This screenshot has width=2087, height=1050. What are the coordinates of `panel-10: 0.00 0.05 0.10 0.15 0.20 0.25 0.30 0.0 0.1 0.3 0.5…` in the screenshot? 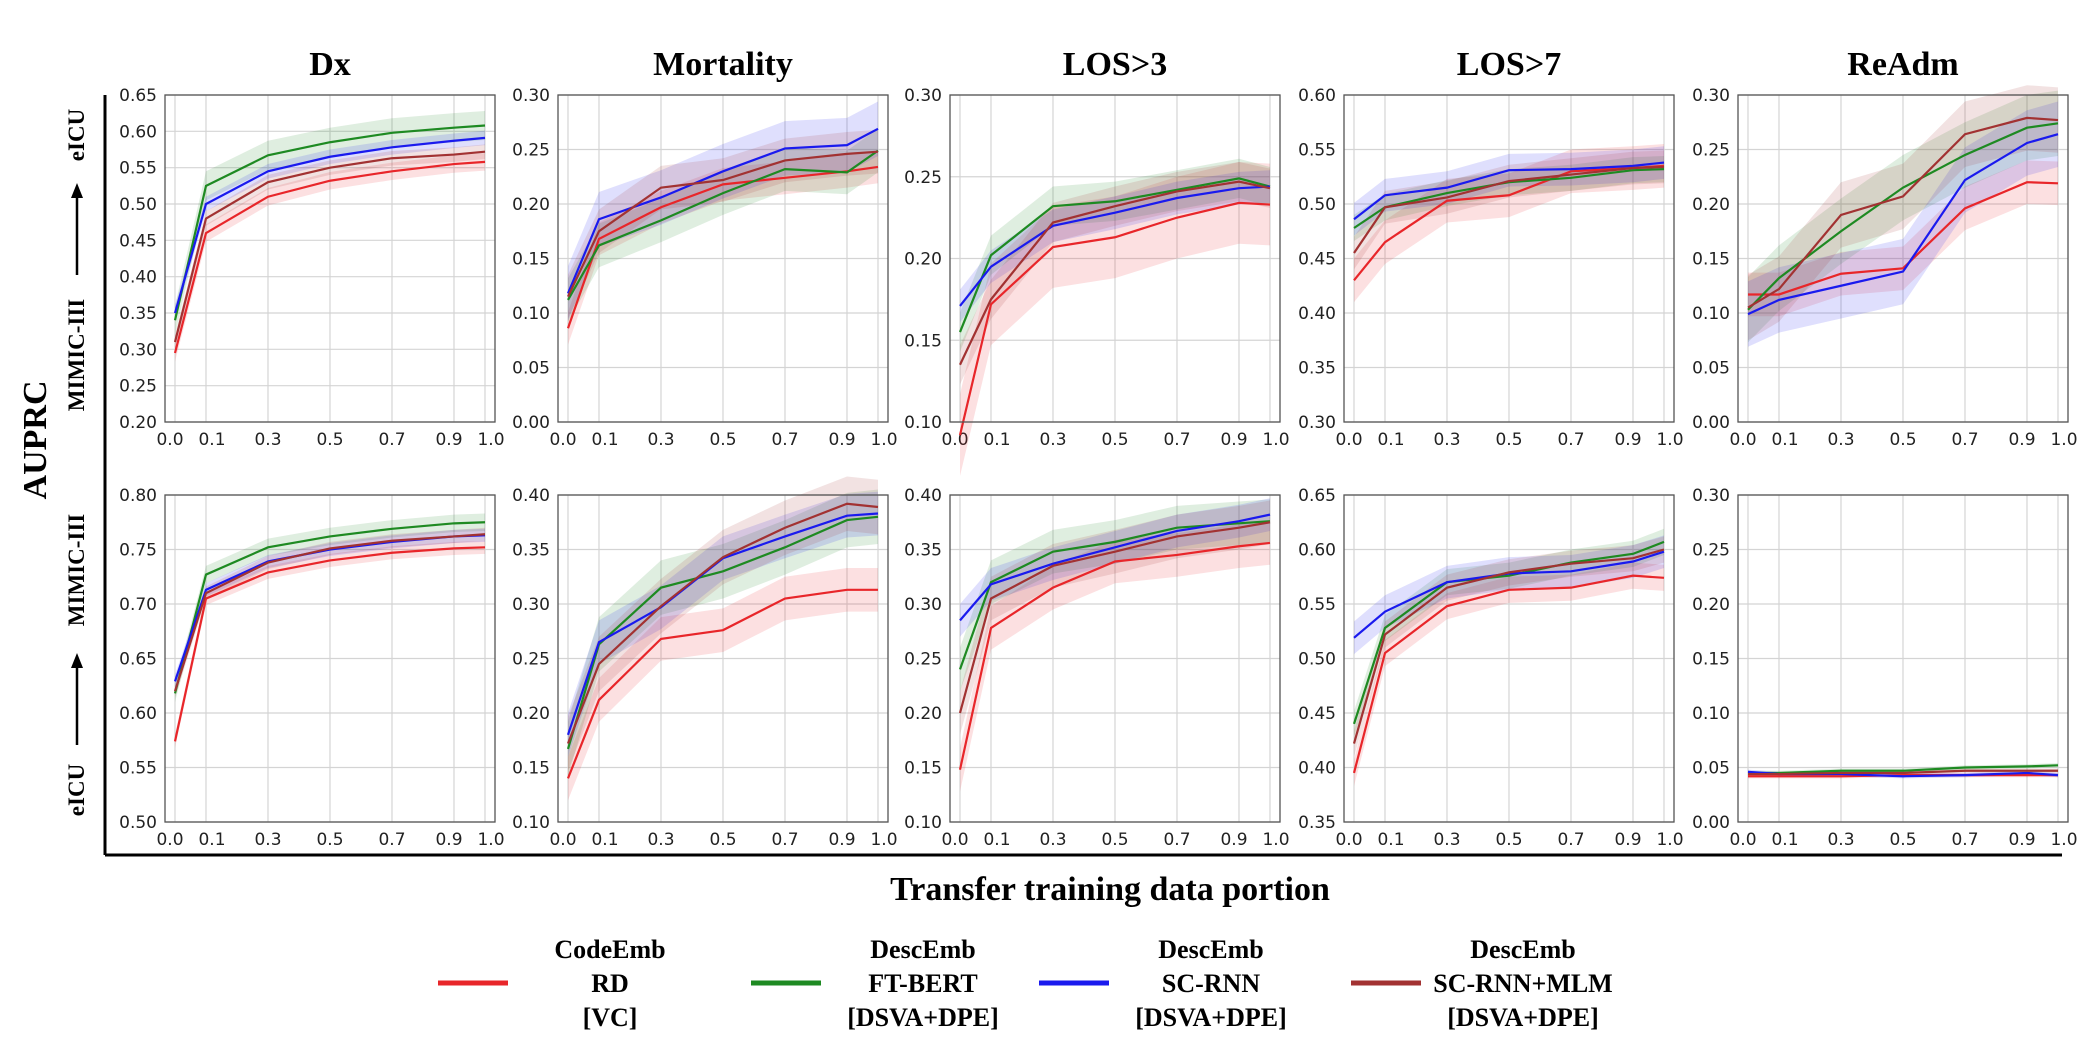 It's located at (1884, 668).